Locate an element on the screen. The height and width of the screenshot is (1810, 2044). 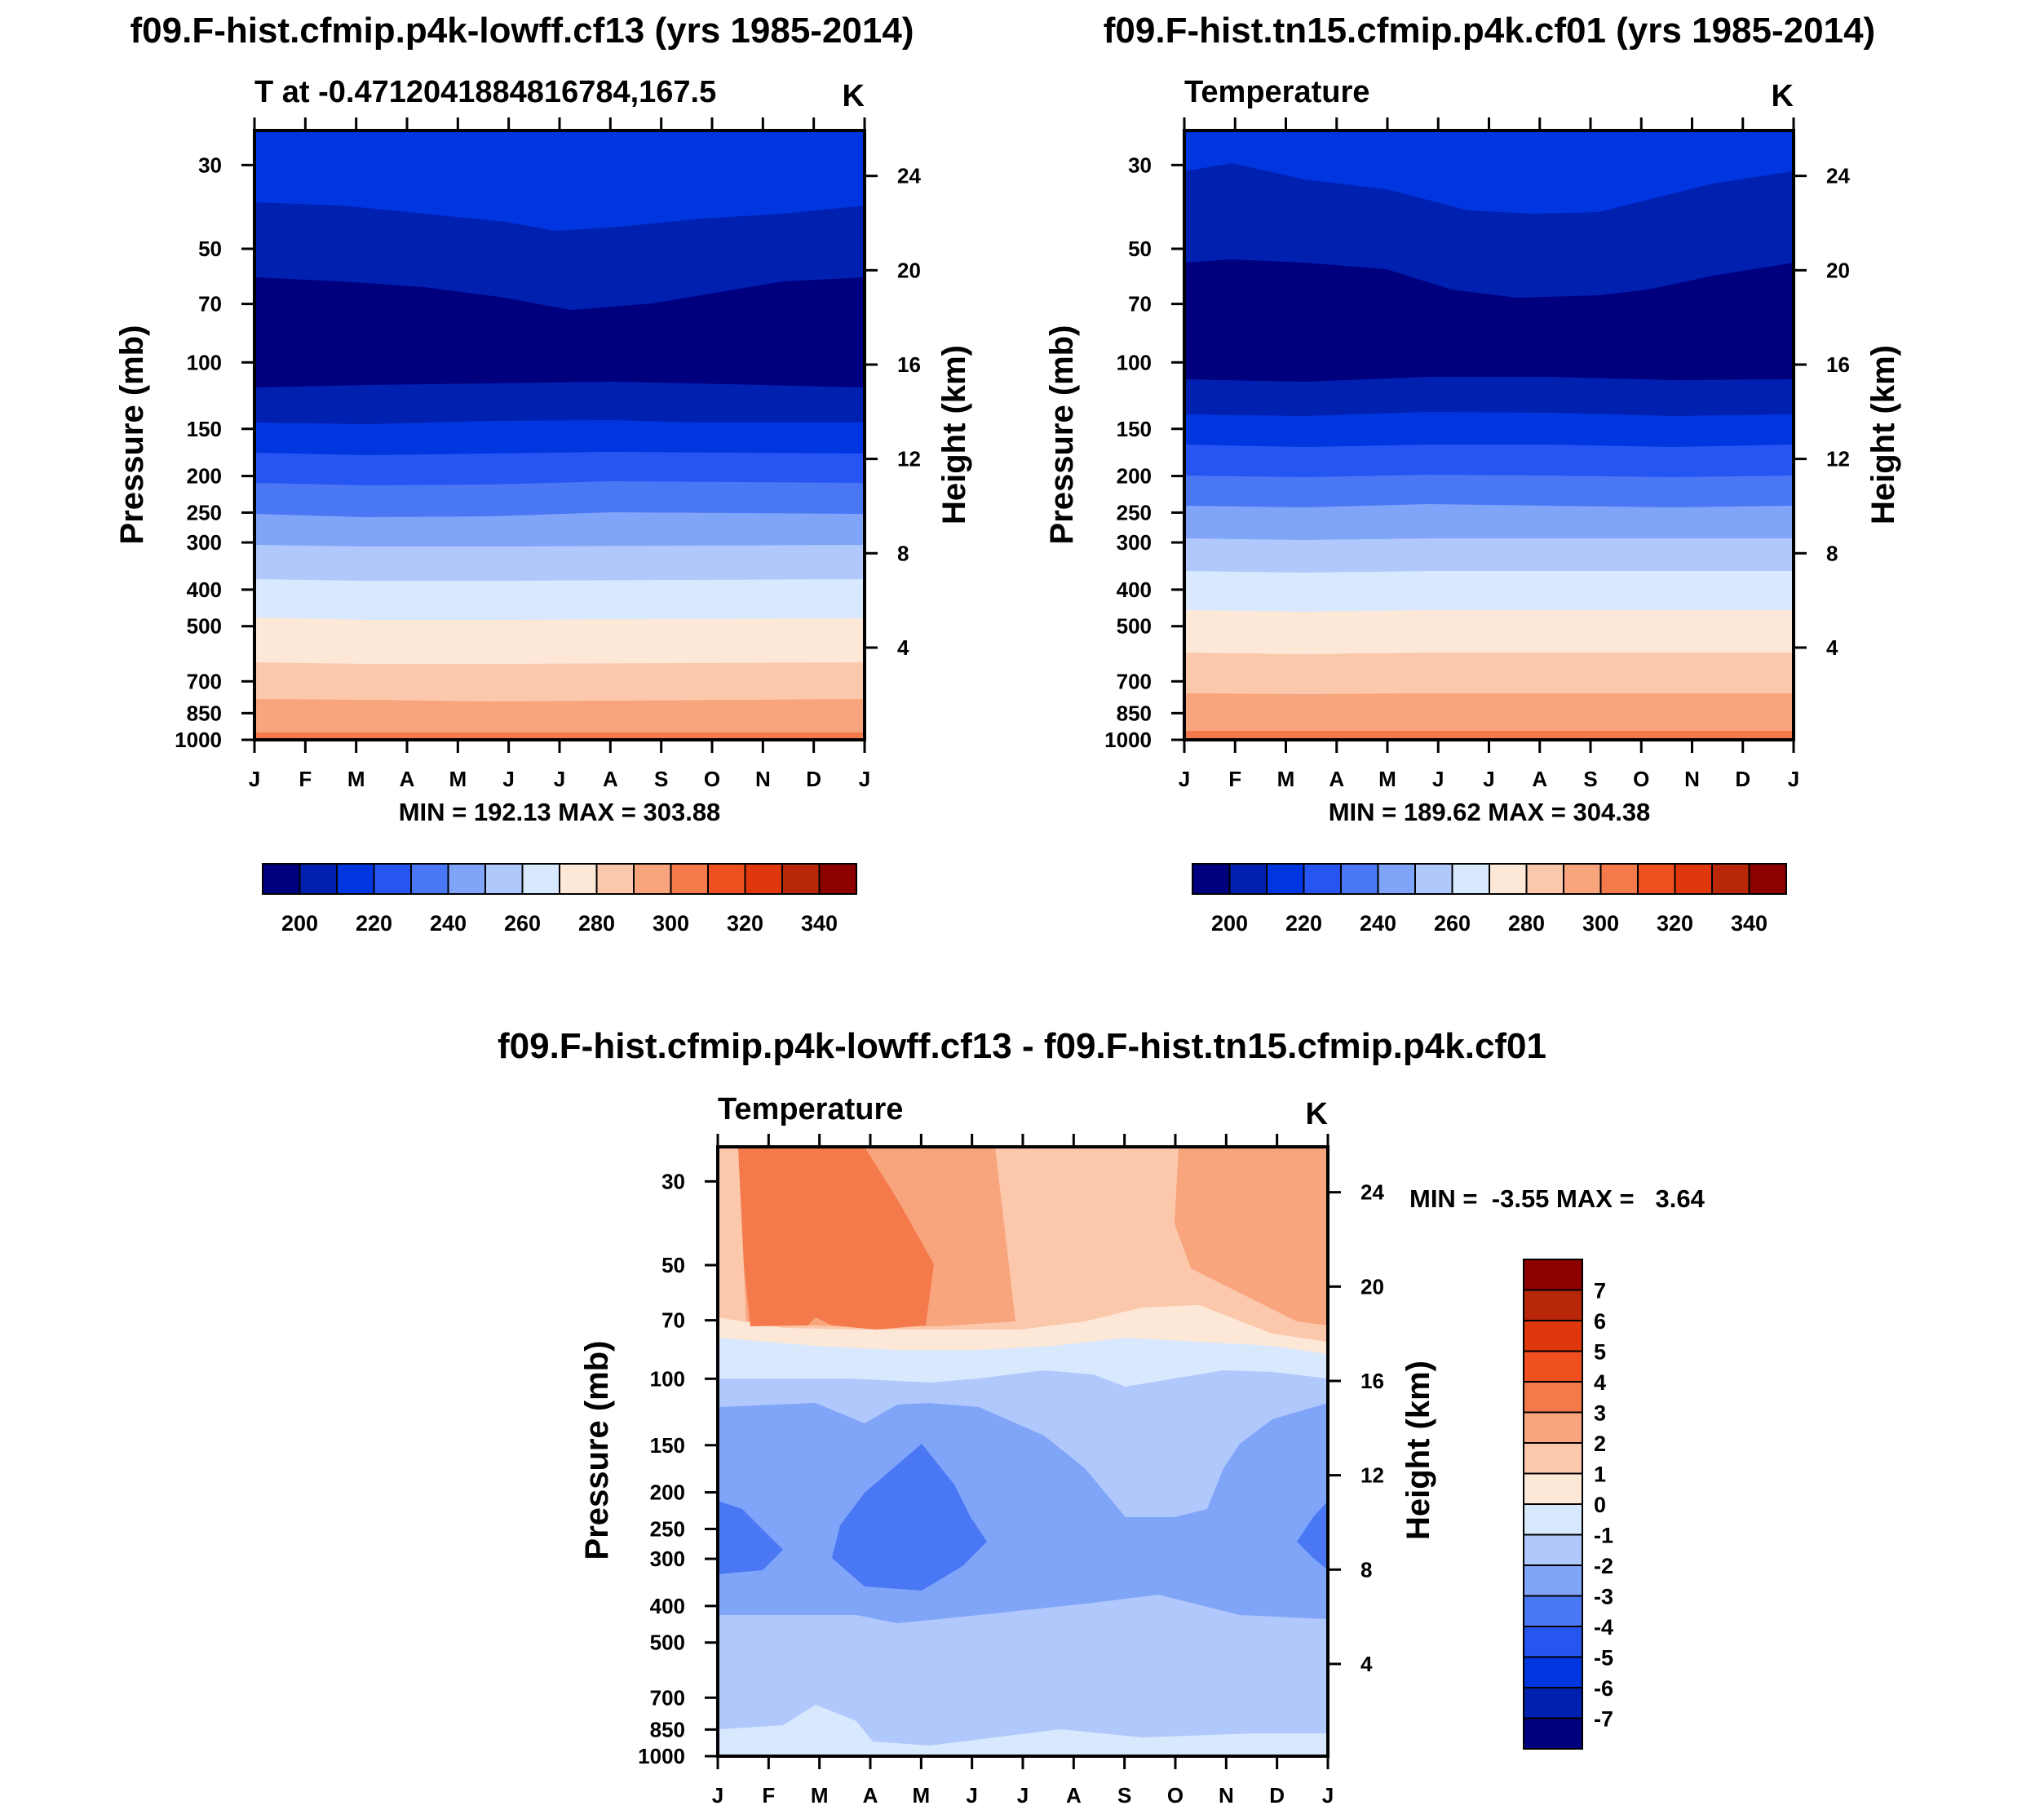
panel-a-subtitle-right: K is located at coordinates (854, 96).